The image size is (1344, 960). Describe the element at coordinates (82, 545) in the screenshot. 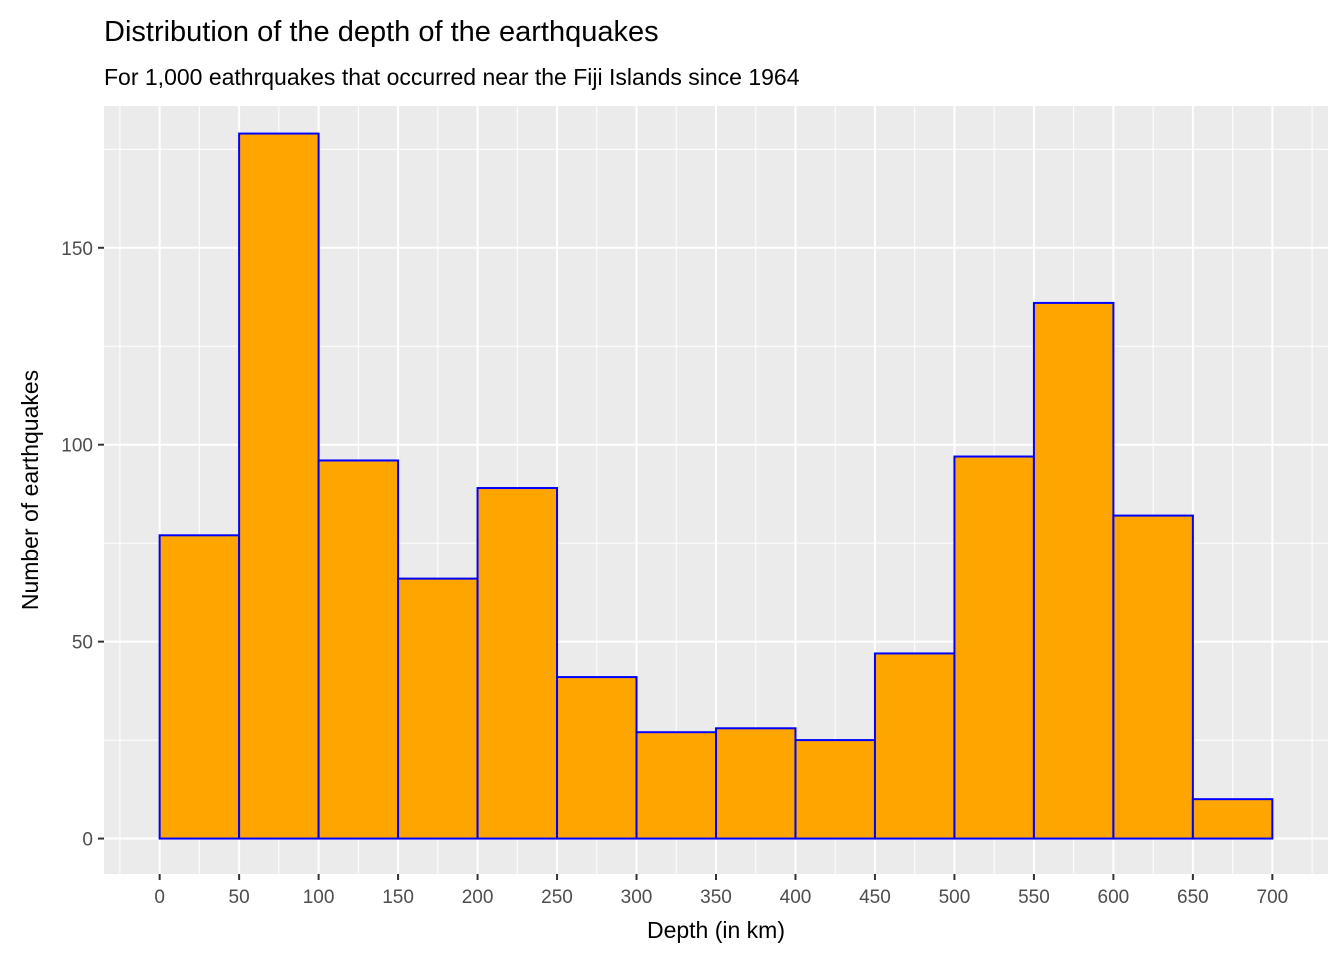

I see `y-axis: 0 50 100 150` at that location.